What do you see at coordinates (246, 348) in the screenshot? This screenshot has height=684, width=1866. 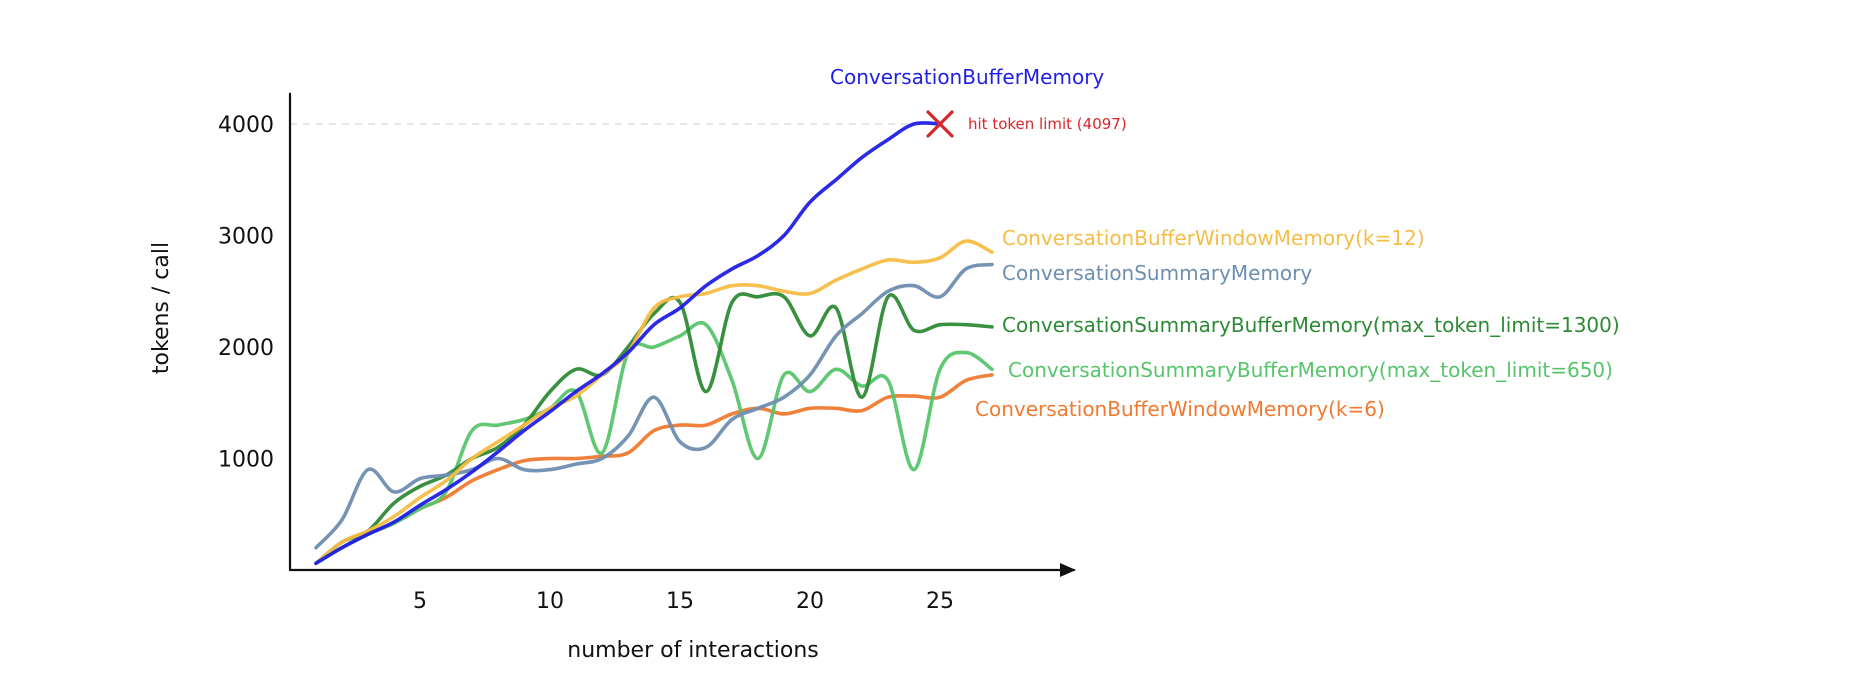 I see `y-tick-label: 2000` at bounding box center [246, 348].